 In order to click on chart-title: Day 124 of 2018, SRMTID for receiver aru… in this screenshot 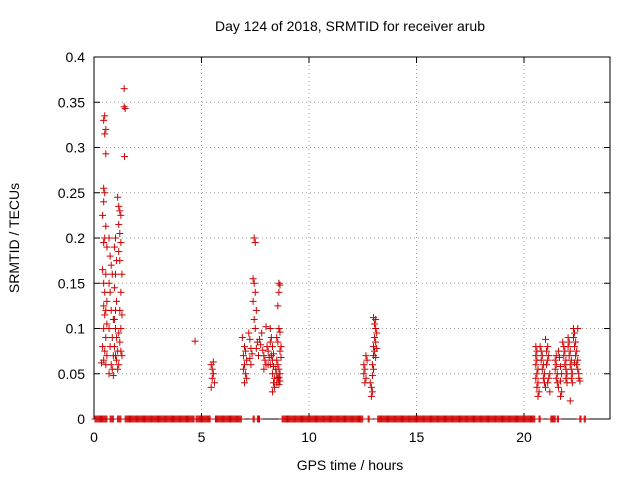, I will do `click(350, 26)`.